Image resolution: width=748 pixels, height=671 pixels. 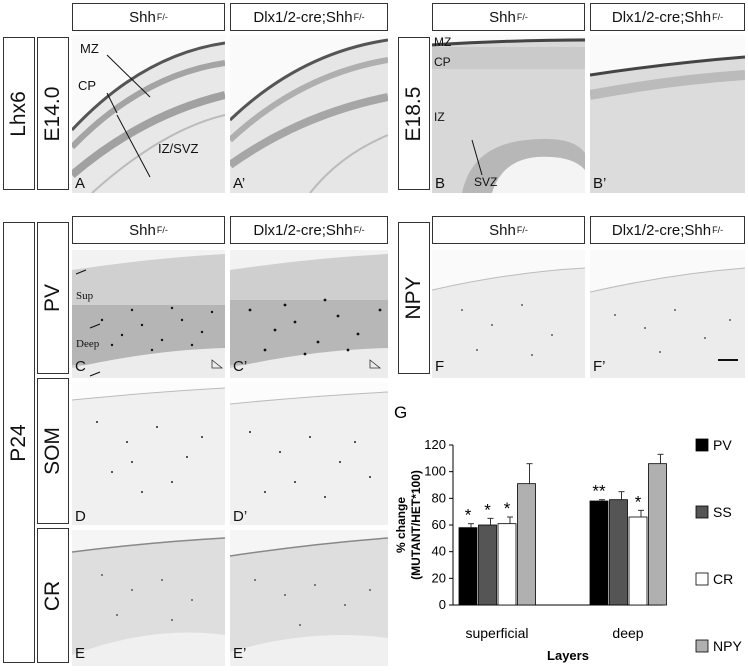 I want to click on header-control-a: Shh F/-, so click(x=148, y=17).